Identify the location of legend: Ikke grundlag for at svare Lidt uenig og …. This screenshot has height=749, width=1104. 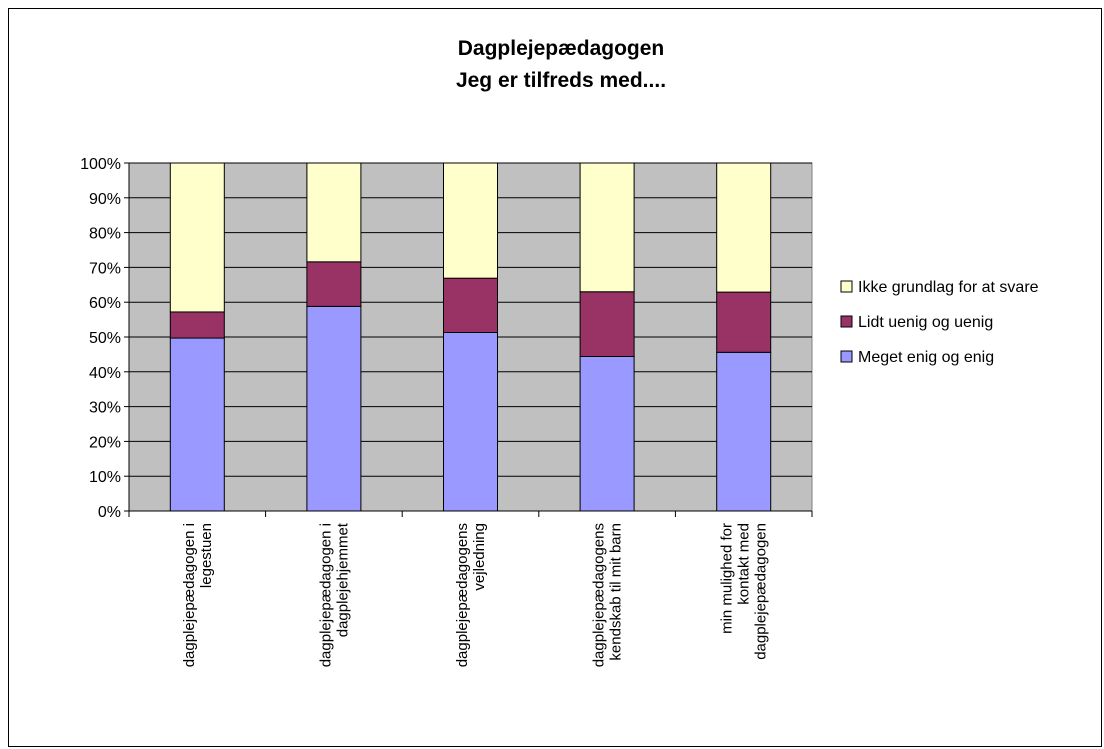
(939, 322).